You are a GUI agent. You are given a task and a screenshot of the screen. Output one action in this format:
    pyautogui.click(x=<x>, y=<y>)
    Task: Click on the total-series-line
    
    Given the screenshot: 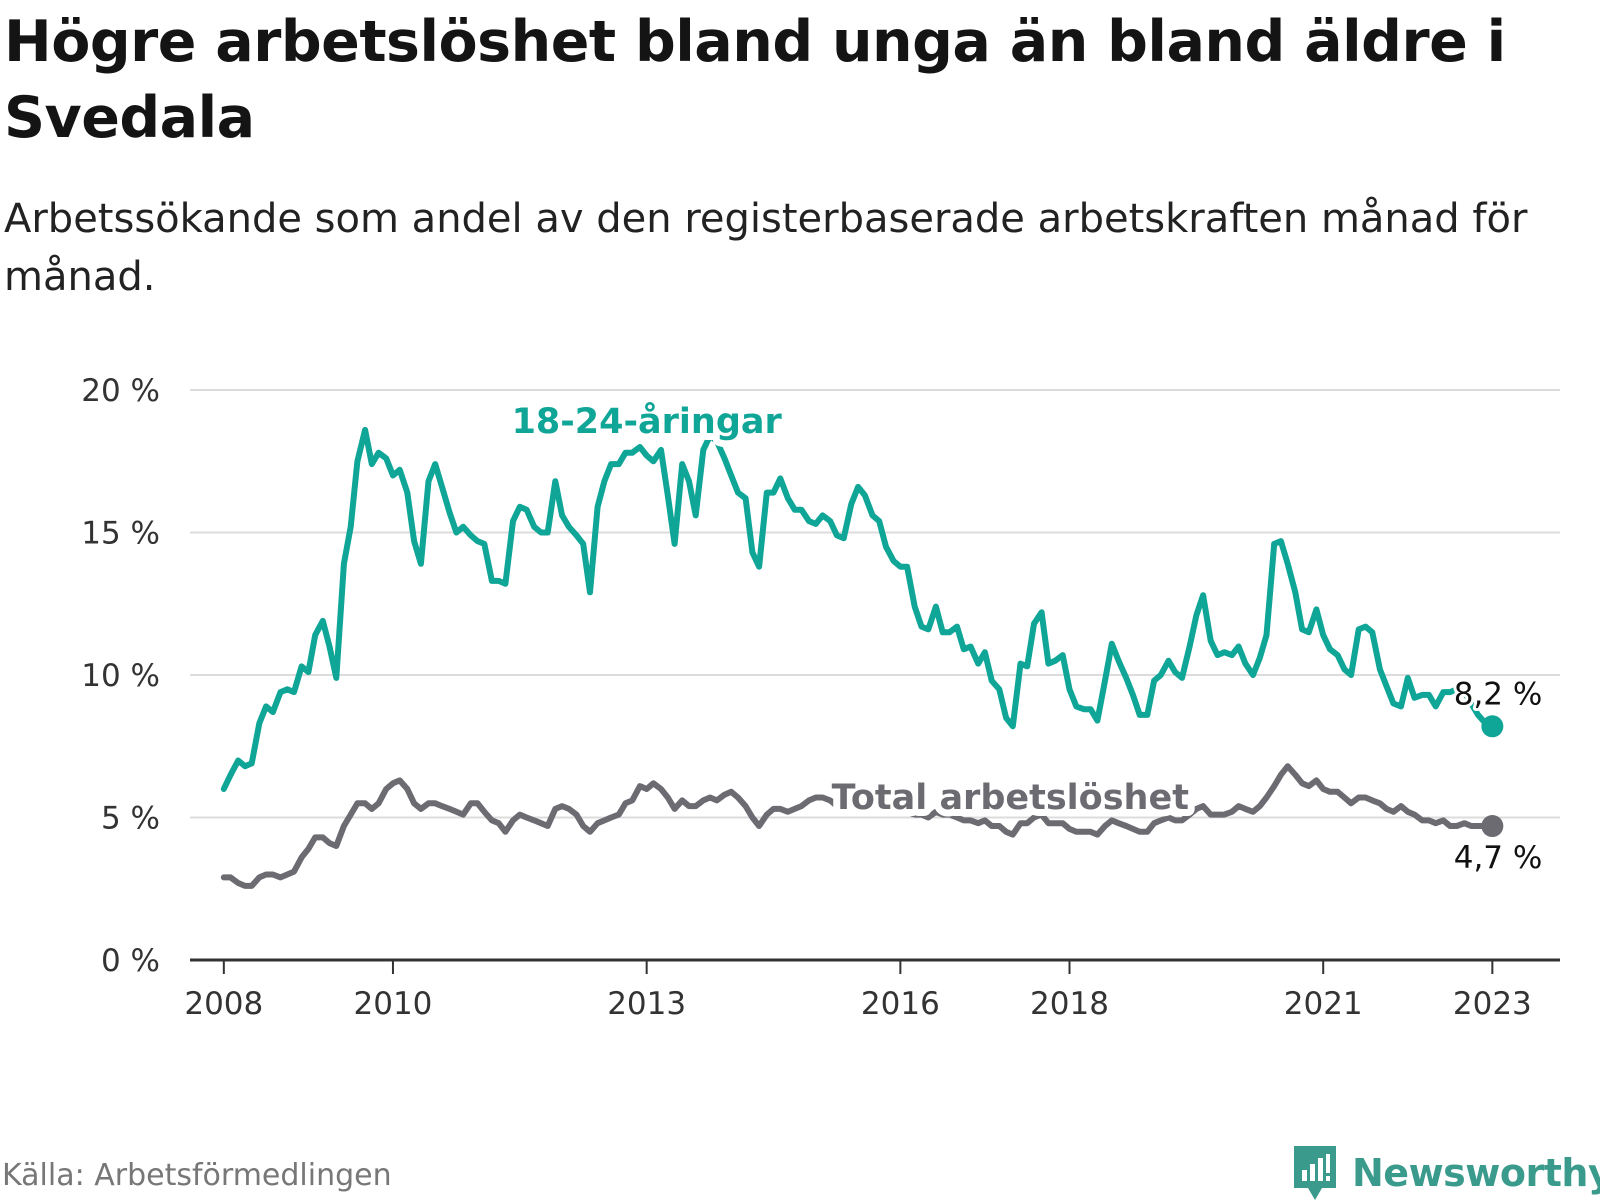 What is the action you would take?
    pyautogui.click(x=858, y=826)
    